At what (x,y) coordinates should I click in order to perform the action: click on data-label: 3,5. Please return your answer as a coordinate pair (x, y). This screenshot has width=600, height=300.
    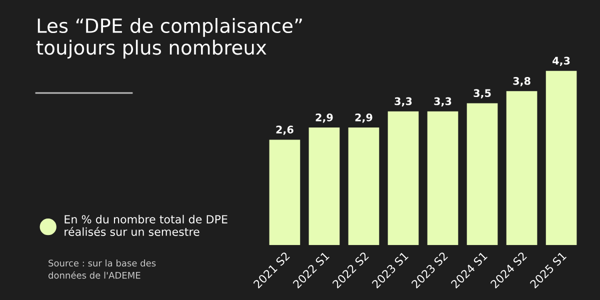
    Looking at the image, I should click on (482, 93).